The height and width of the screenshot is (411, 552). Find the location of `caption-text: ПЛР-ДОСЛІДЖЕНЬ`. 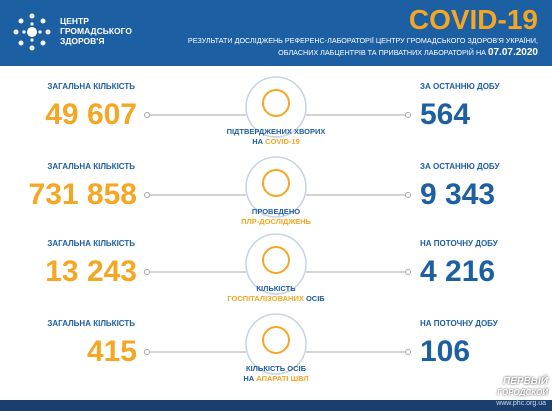

caption-text: ПЛР-ДОСЛІДЖЕНЬ is located at coordinates (276, 221).